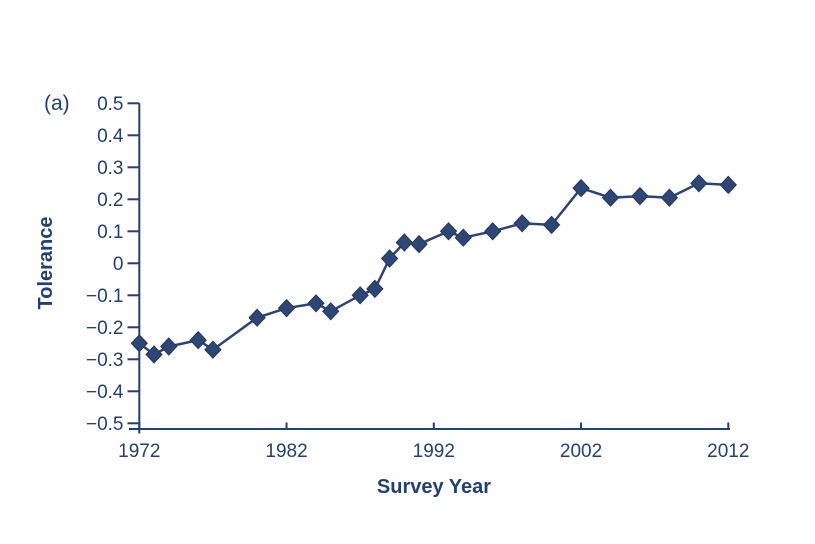 This screenshot has height=544, width=815. I want to click on data-point-1991, so click(419, 244).